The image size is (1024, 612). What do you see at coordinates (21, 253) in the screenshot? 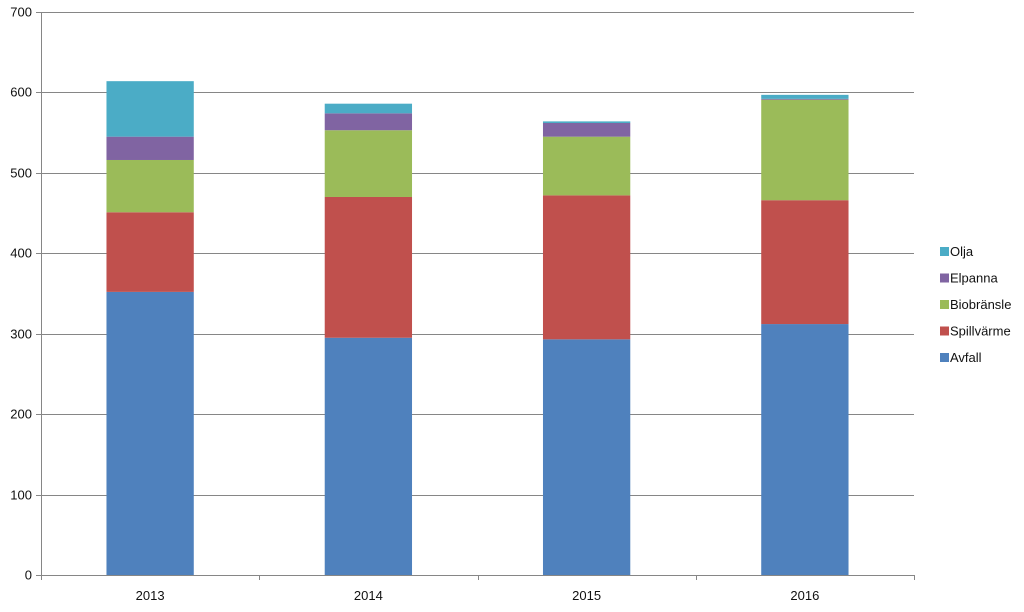
I see `y-tick-label: 400` at bounding box center [21, 253].